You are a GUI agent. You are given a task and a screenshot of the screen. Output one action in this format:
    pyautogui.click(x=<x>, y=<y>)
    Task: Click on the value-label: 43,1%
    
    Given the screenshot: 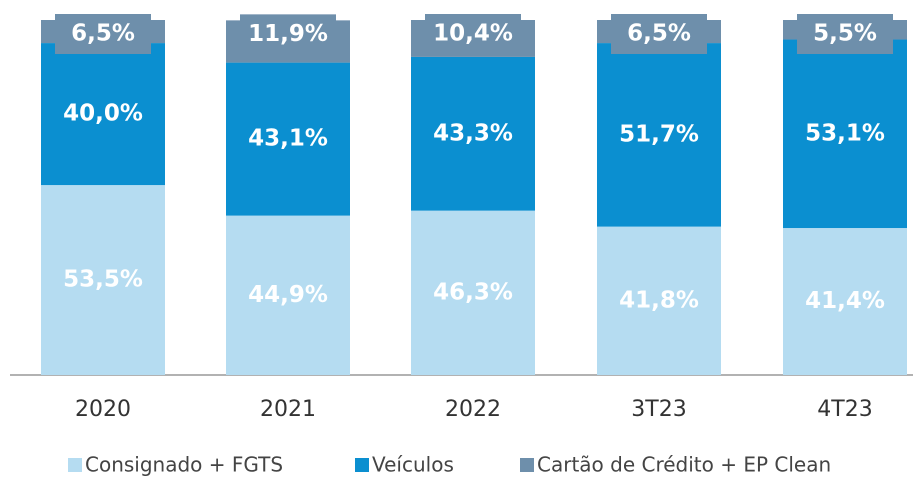 What is the action you would take?
    pyautogui.click(x=288, y=139)
    